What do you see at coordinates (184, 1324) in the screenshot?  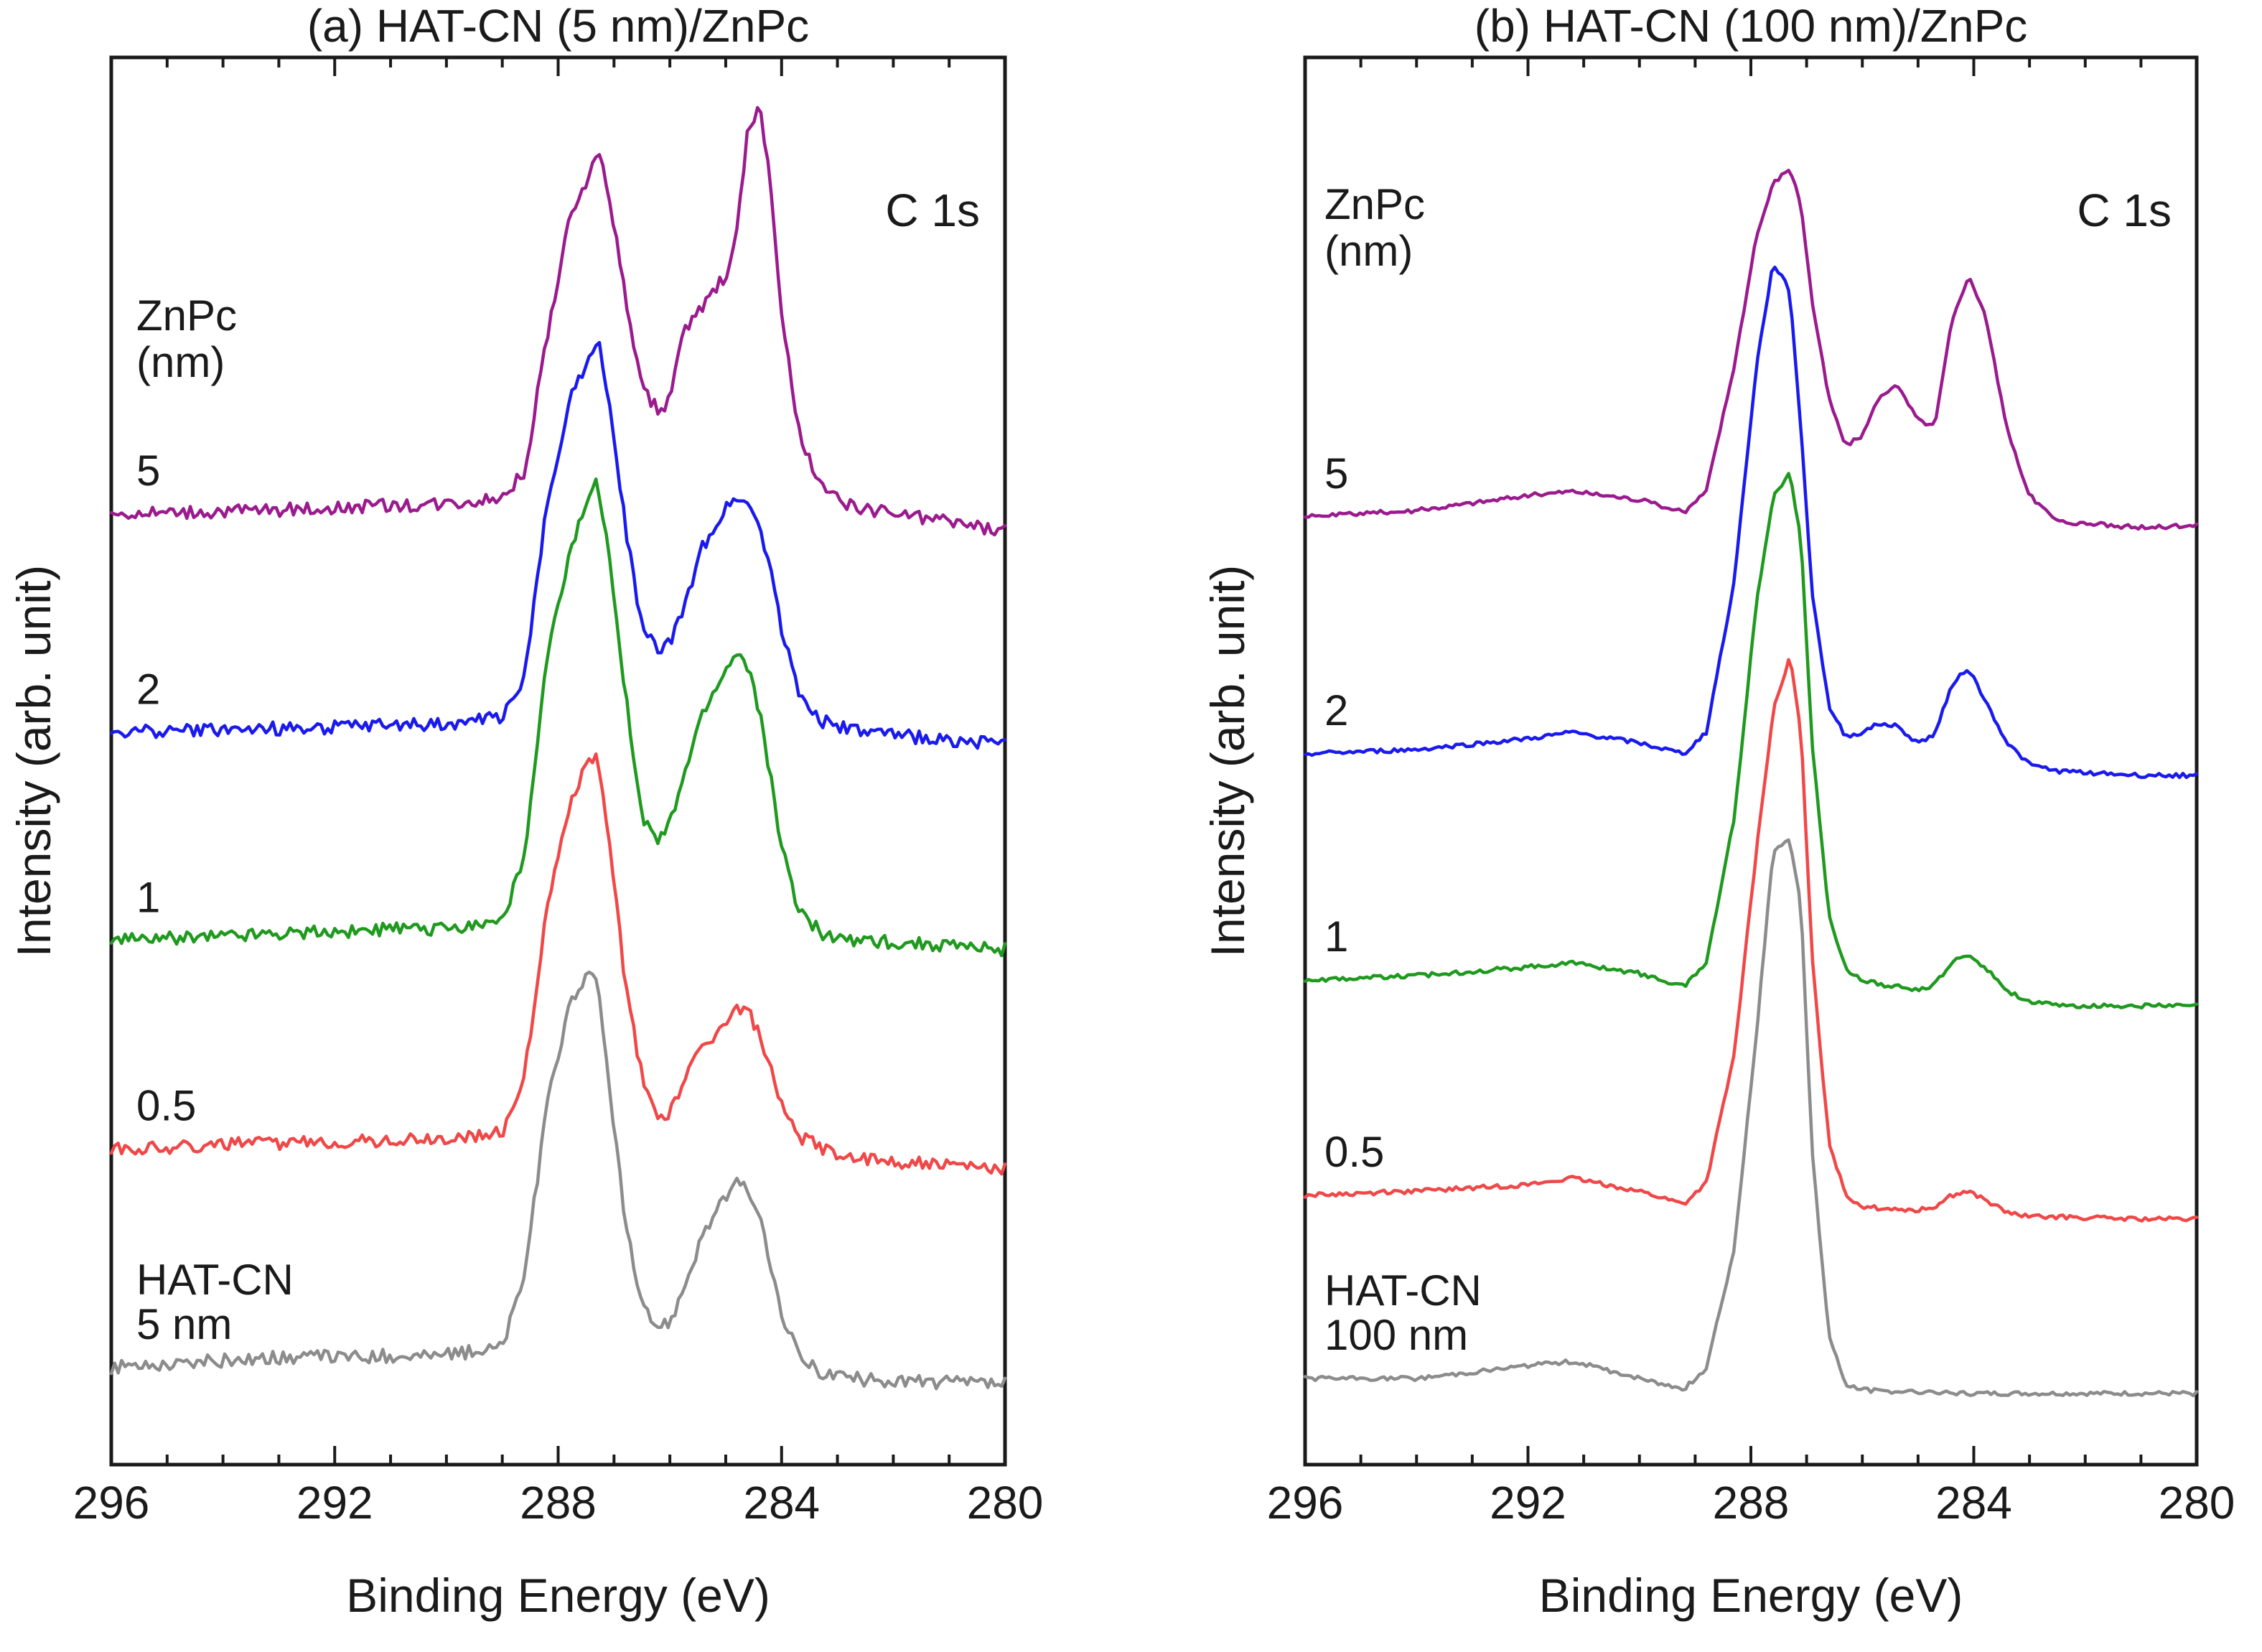 I see `series-label: 5 nm` at bounding box center [184, 1324].